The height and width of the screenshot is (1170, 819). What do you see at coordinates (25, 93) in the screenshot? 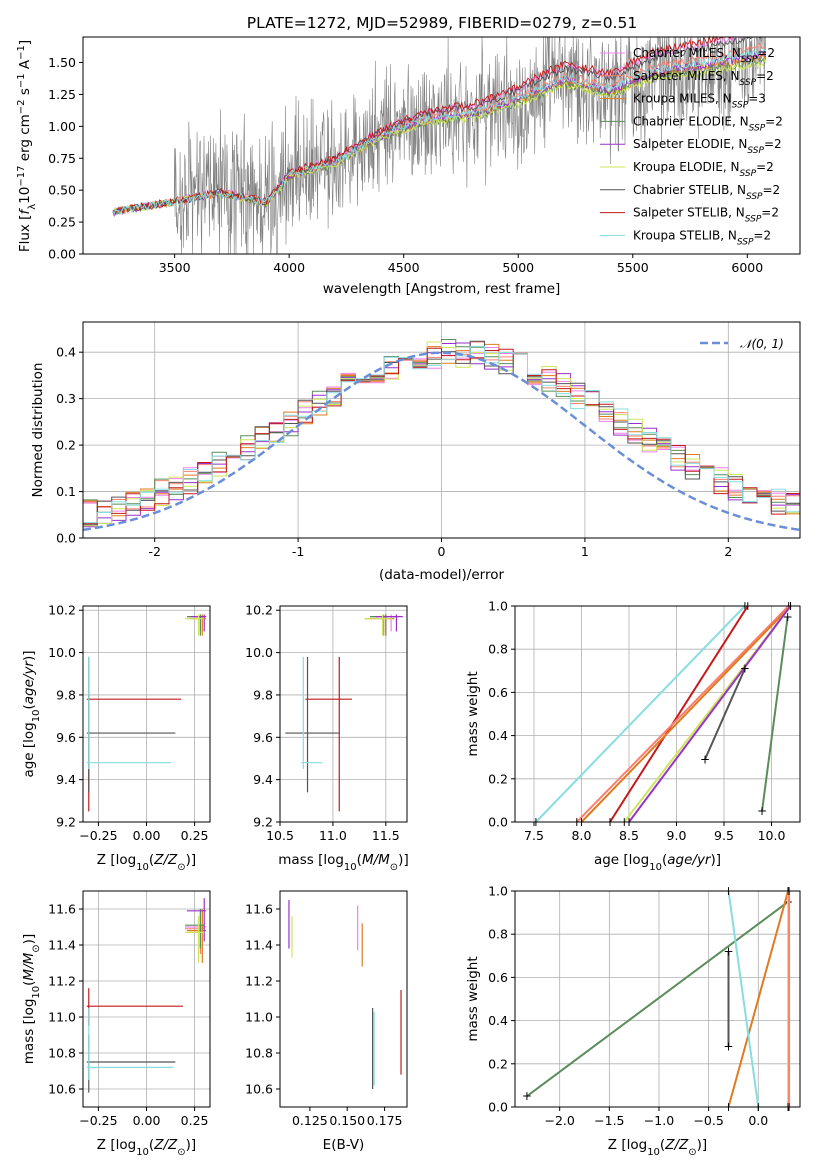
I see `label-part: s` at bounding box center [25, 93].